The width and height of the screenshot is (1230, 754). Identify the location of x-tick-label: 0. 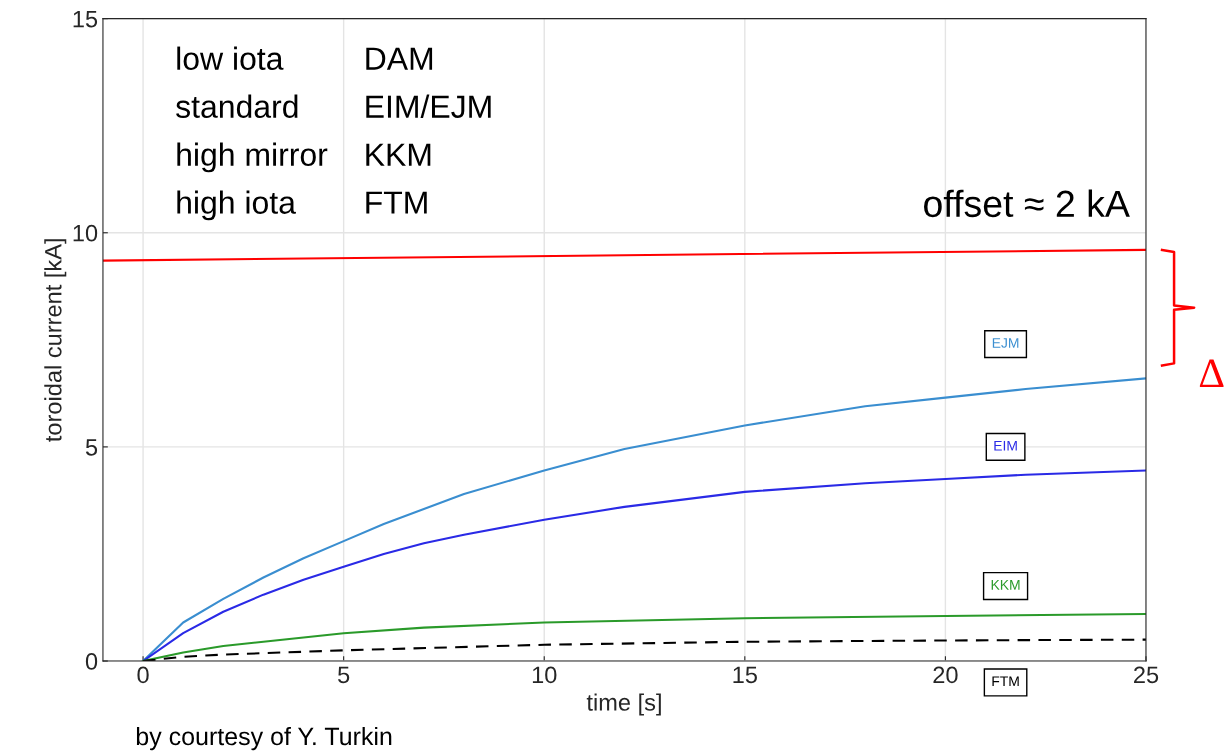
(143, 675).